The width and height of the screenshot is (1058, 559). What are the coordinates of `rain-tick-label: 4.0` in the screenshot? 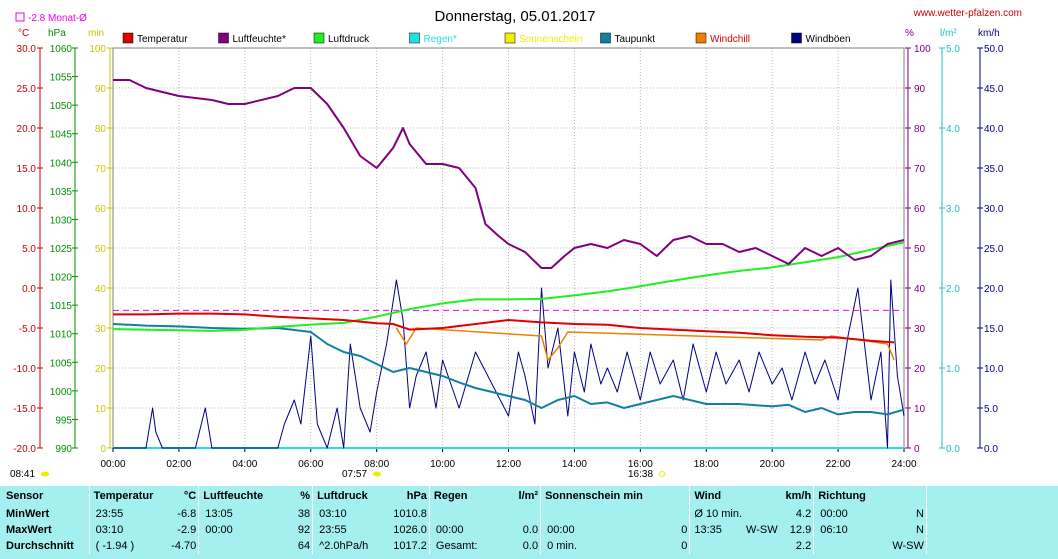 It's located at (953, 129).